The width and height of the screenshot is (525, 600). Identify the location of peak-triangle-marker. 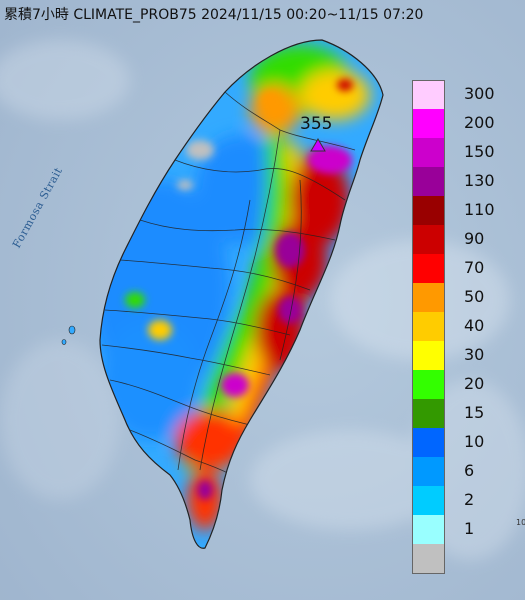
(318, 145).